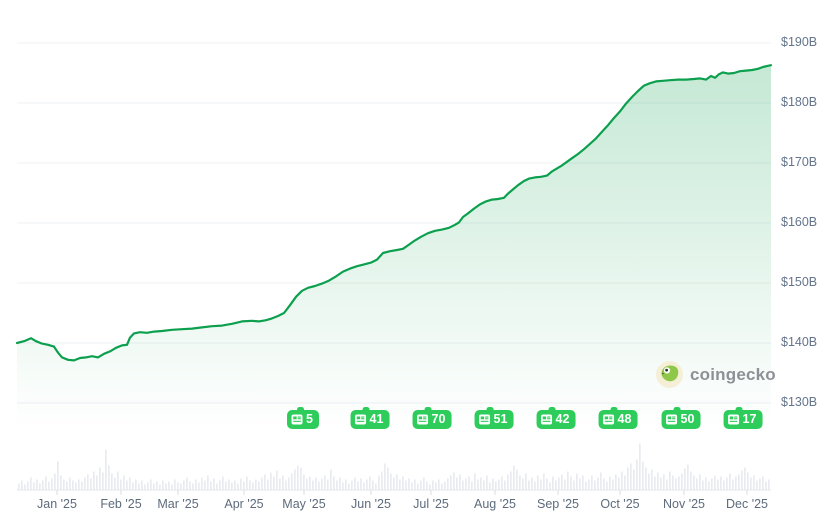  Describe the element at coordinates (370, 418) in the screenshot. I see `news-count-badge: 41` at that location.